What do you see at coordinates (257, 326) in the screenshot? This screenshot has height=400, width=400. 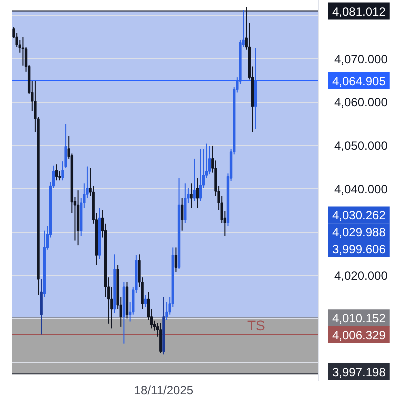 I see `annotation: TS` at bounding box center [257, 326].